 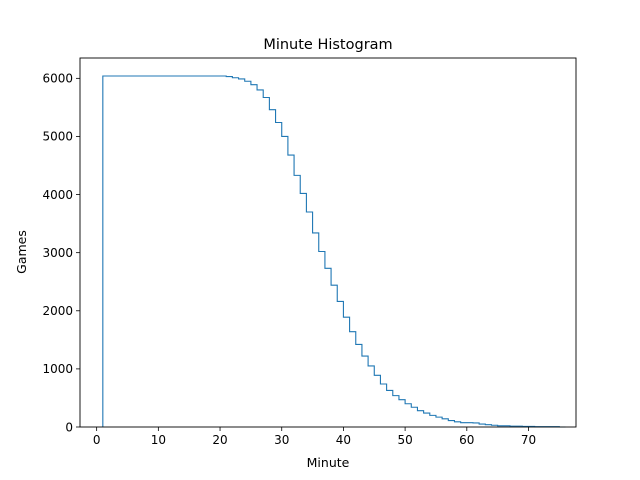 I want to click on x-tick-label: 20, so click(x=219, y=440).